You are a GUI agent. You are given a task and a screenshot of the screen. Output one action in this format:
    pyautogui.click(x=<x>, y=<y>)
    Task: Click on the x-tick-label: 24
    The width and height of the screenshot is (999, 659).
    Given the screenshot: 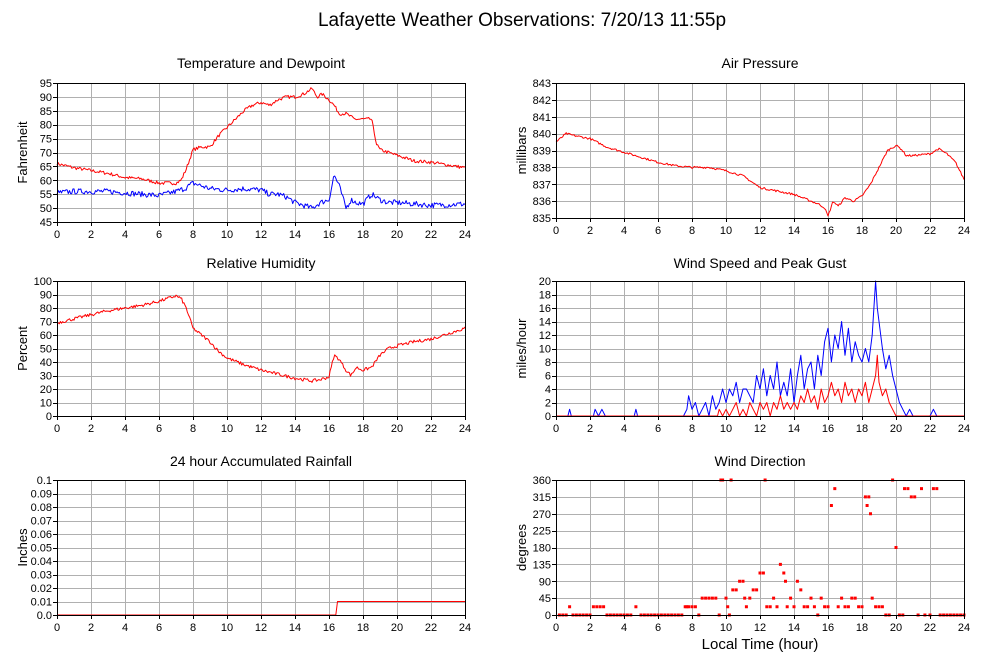 What is the action you would take?
    pyautogui.click(x=465, y=235)
    